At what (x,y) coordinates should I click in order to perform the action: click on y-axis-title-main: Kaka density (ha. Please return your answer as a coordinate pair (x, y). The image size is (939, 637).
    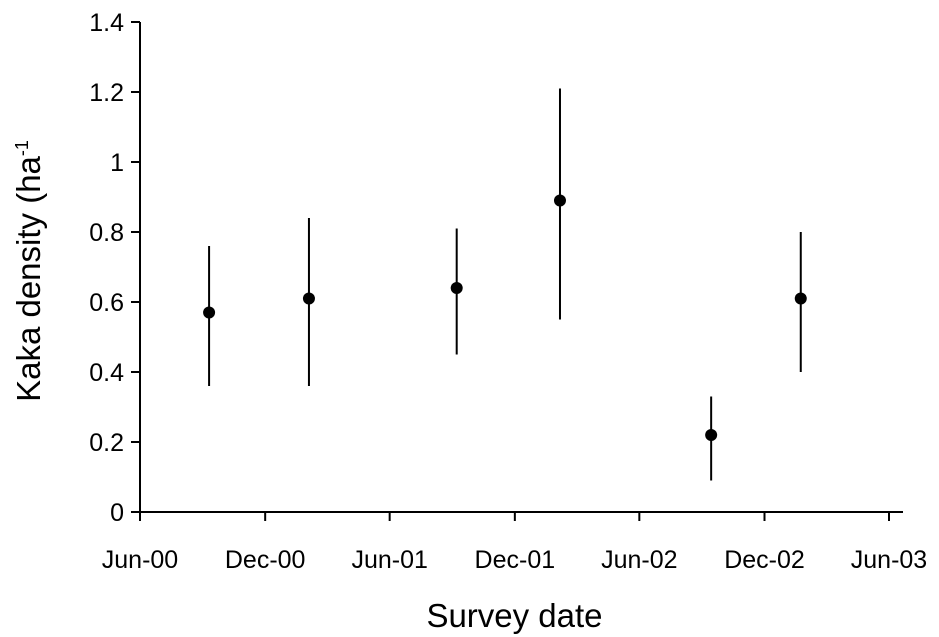
    Looking at the image, I should click on (28, 278).